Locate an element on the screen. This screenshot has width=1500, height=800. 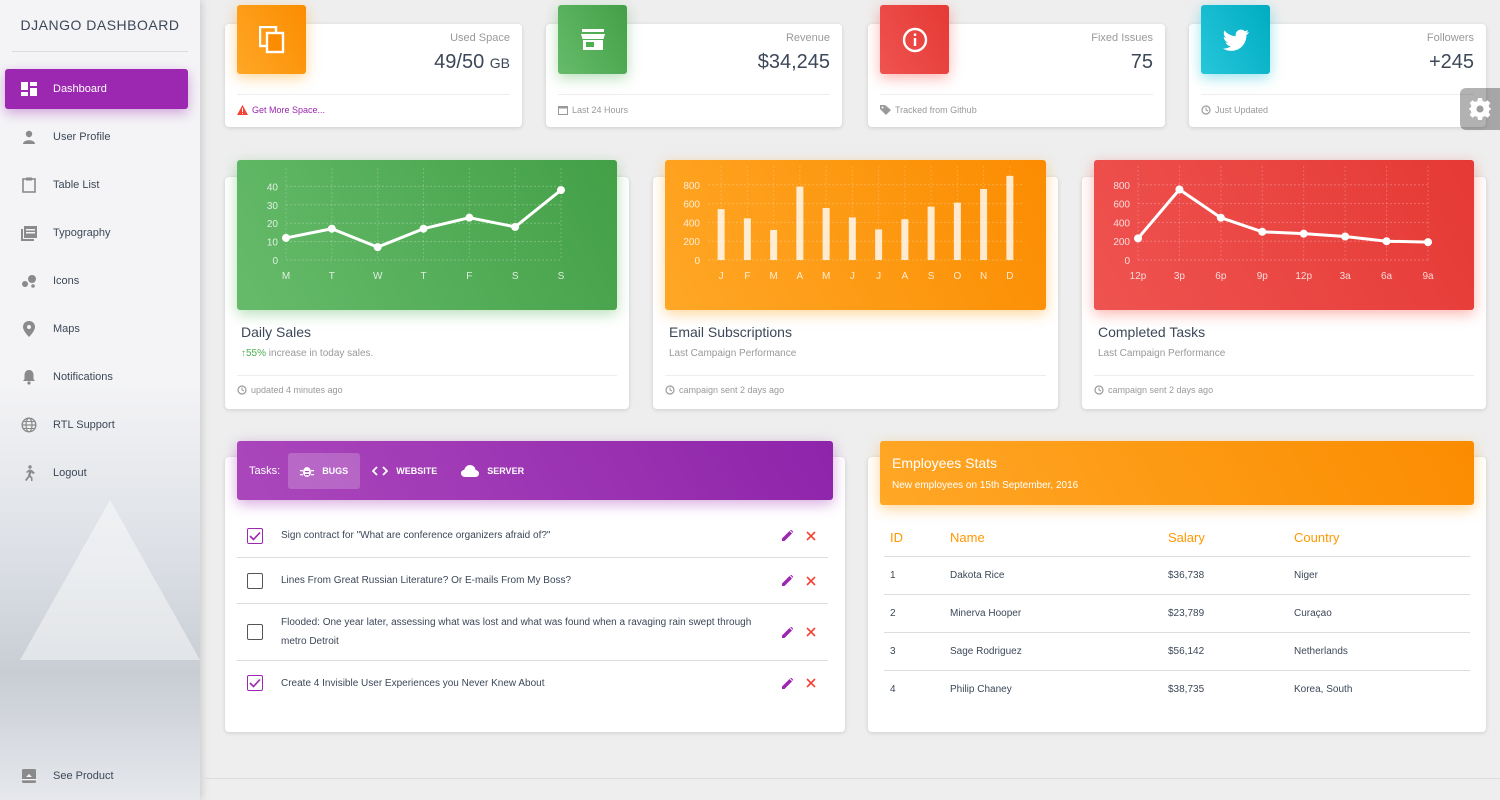
stat-footer: Last 24 Hours is located at coordinates (694, 104).